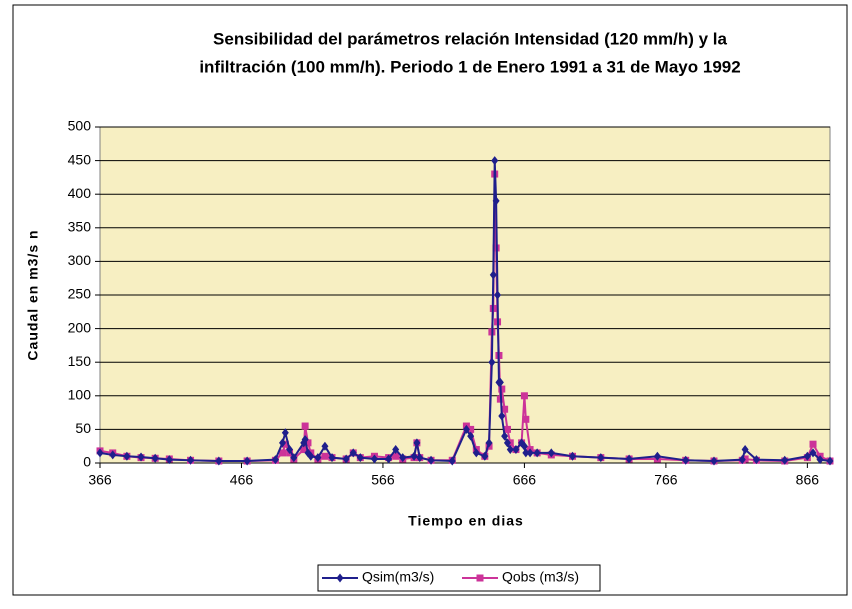 This screenshot has height=609, width=852. I want to click on y-tick-label: 150, so click(80, 361).